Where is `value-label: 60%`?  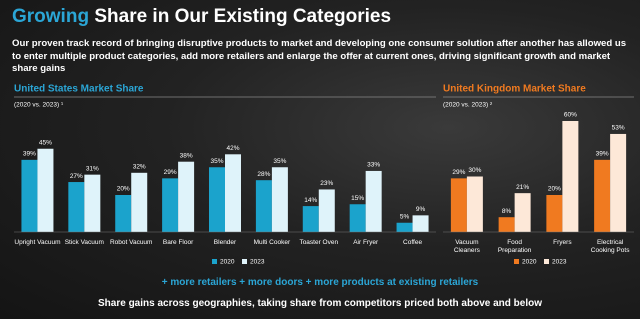
value-label: 60% is located at coordinates (570, 115).